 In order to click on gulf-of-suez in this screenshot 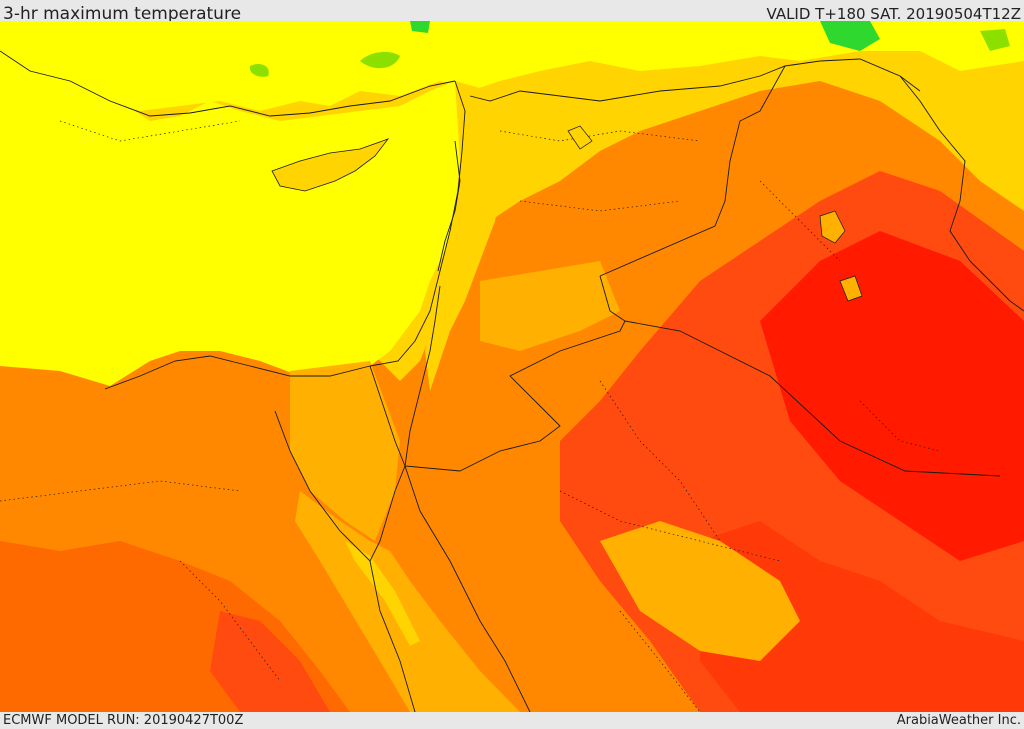, I will do `click(340, 486)`.